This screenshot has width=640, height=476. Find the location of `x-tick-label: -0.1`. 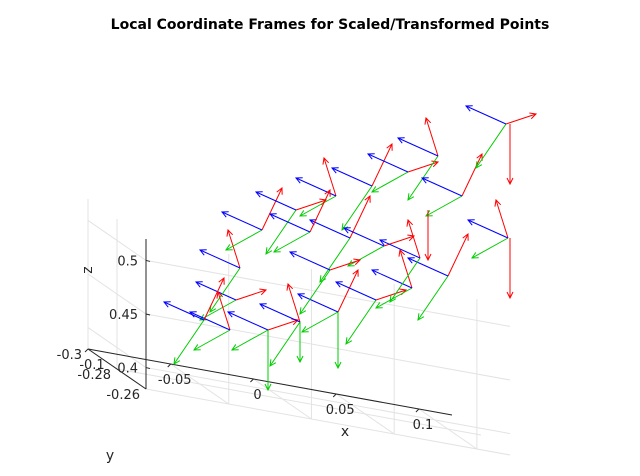

x-tick-label: -0.1 is located at coordinates (91, 365).